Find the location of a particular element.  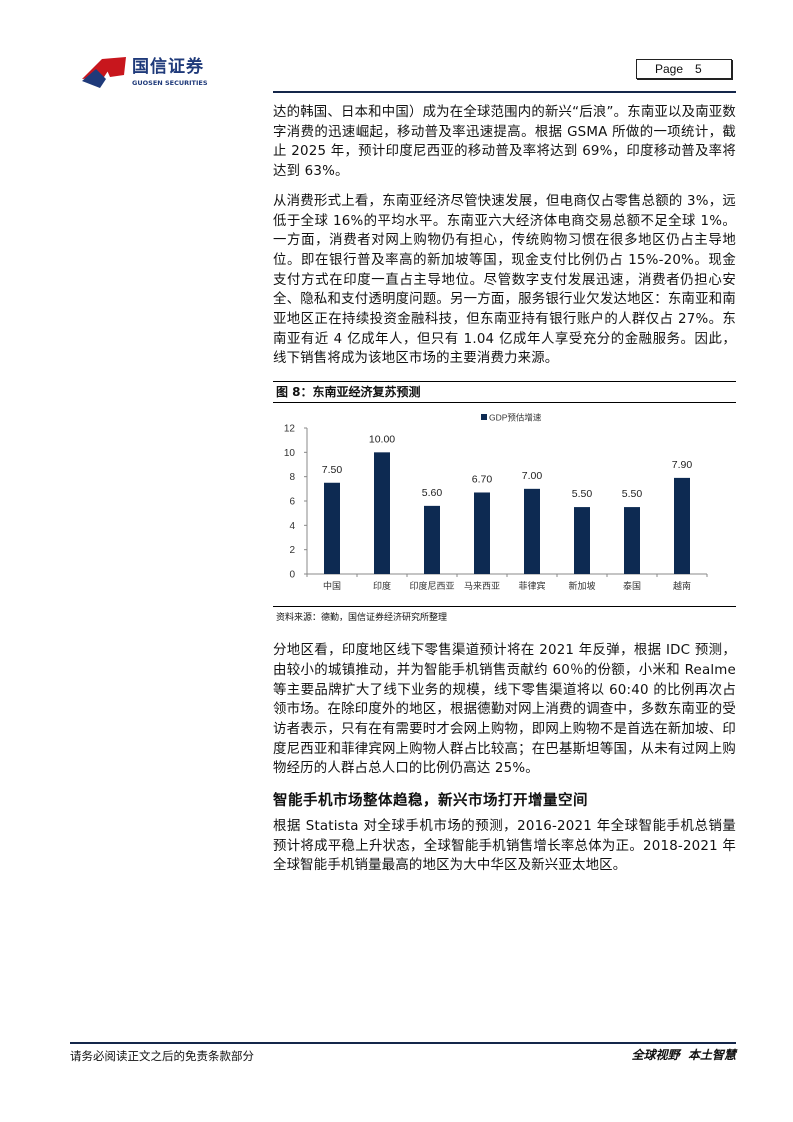

footer-slogan: 全球视野 本土智慧 is located at coordinates (683, 1055).